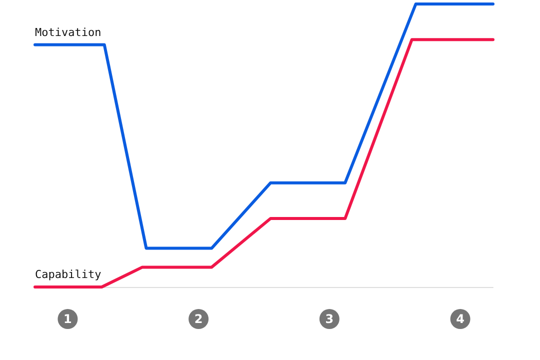 The image size is (540, 360). What do you see at coordinates (329, 319) in the screenshot?
I see `x-tick-label: 3` at bounding box center [329, 319].